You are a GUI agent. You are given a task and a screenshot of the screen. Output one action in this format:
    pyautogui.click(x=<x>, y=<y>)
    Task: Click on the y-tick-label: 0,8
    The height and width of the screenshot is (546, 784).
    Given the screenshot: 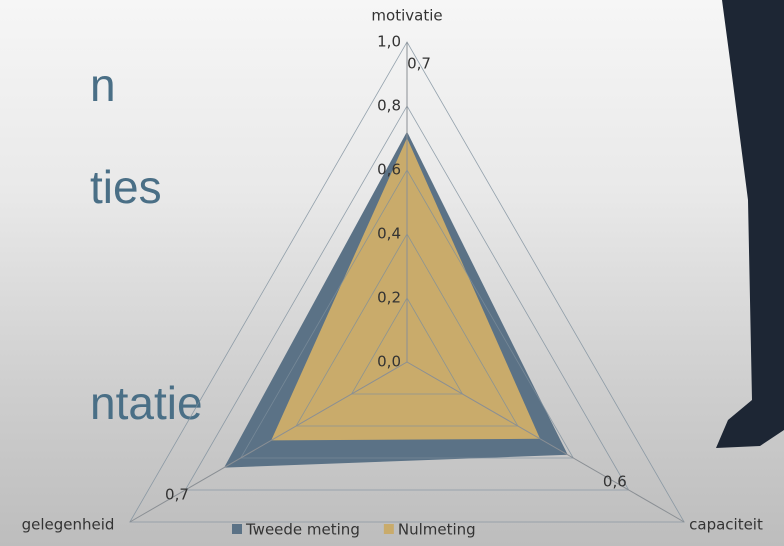 What is the action you would take?
    pyautogui.click(x=389, y=106)
    